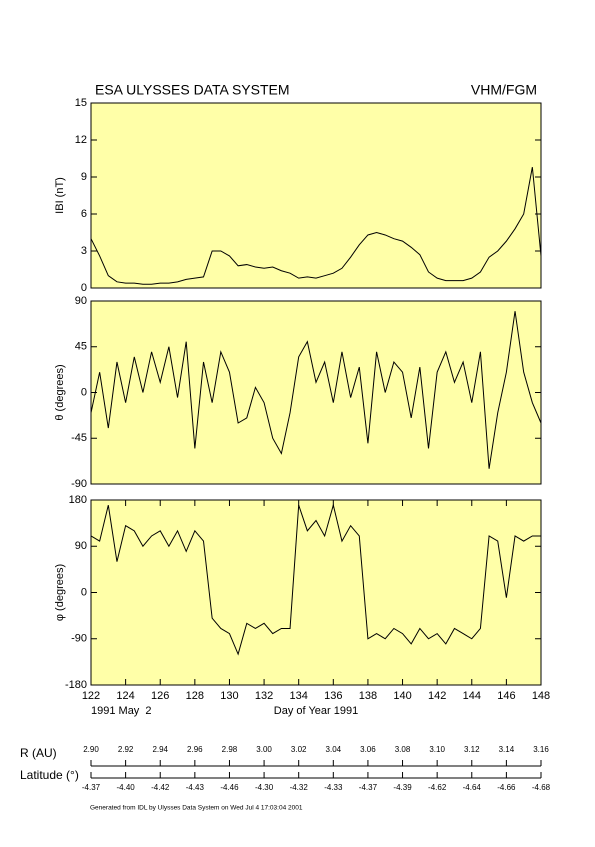 This screenshot has width=595, height=847. What do you see at coordinates (38, 753) in the screenshot?
I see `r-label: R (AU)` at bounding box center [38, 753].